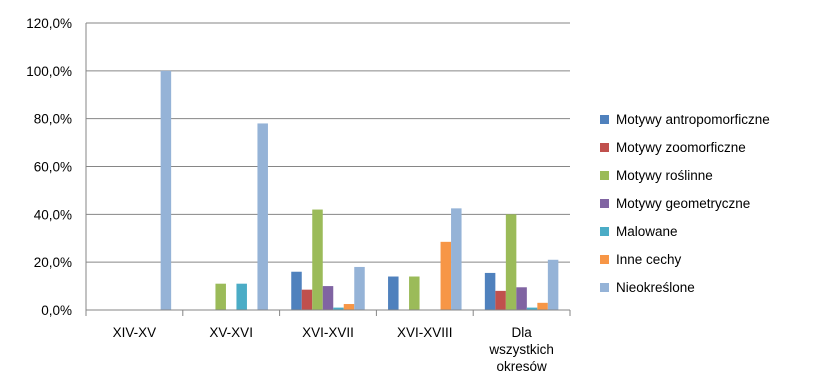 Image resolution: width=816 pixels, height=384 pixels. I want to click on y-tick-label: 0,0%, so click(56, 310).